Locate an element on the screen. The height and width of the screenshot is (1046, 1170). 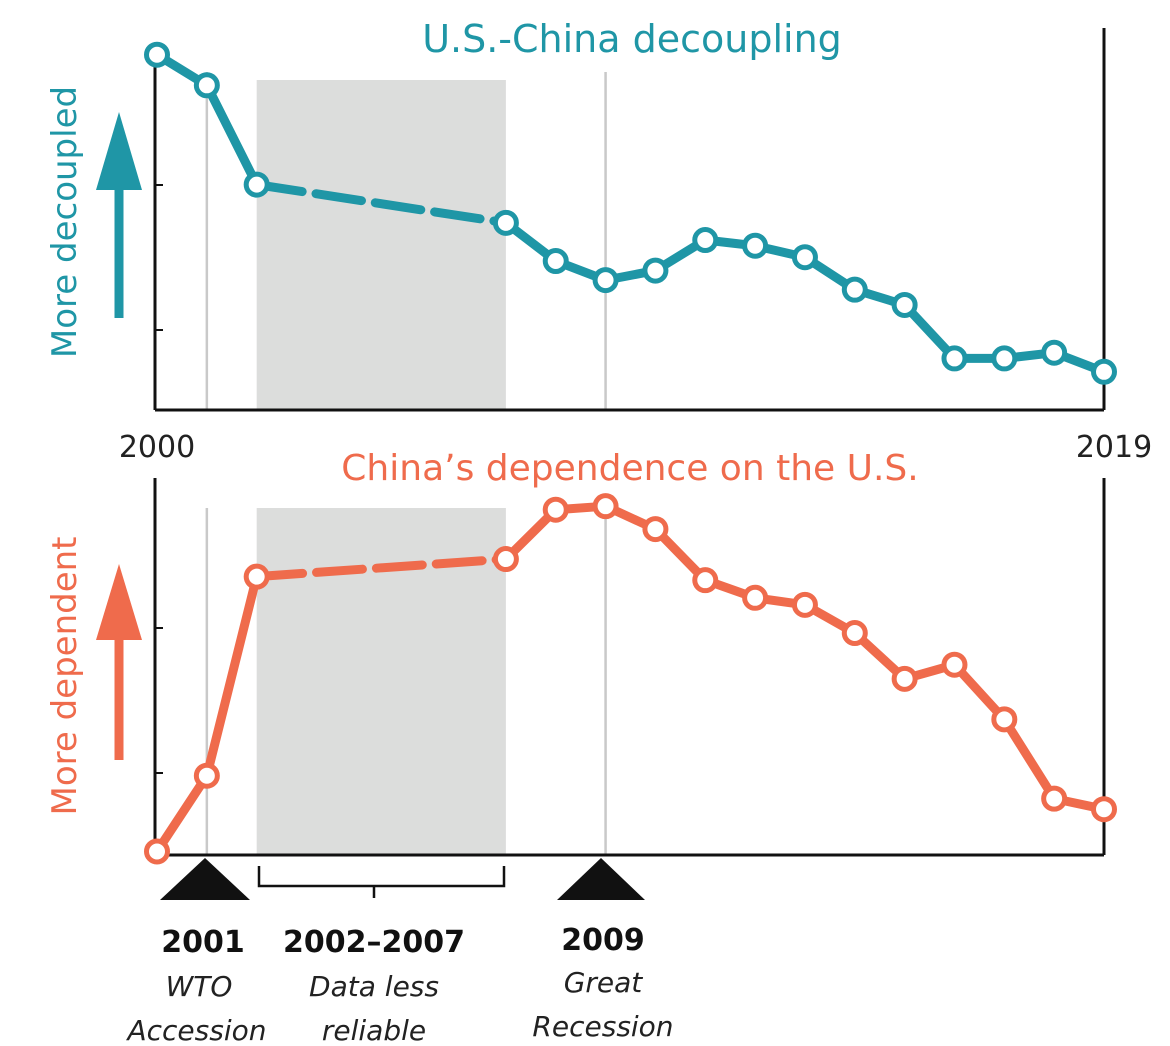
dependence-point-2014 is located at coordinates (854, 633).